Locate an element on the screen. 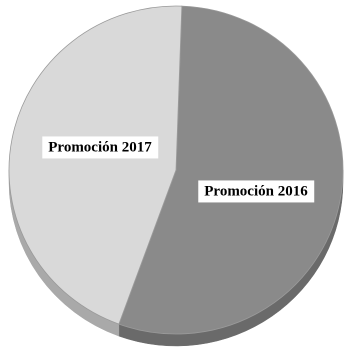  pie-slice-label: Promoción 2016 is located at coordinates (256, 191).